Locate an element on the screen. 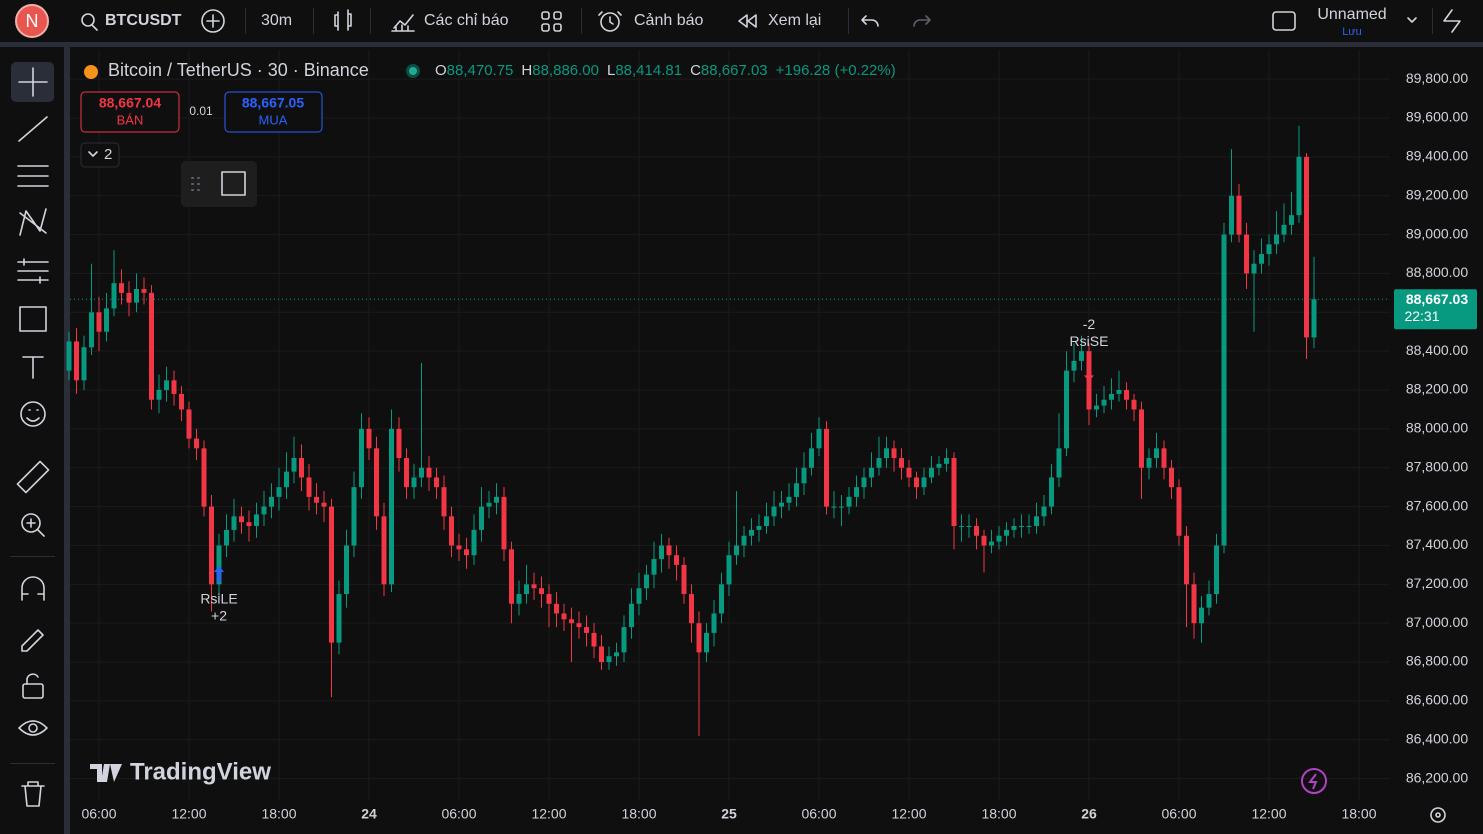  select-rect is located at coordinates (233, 183).